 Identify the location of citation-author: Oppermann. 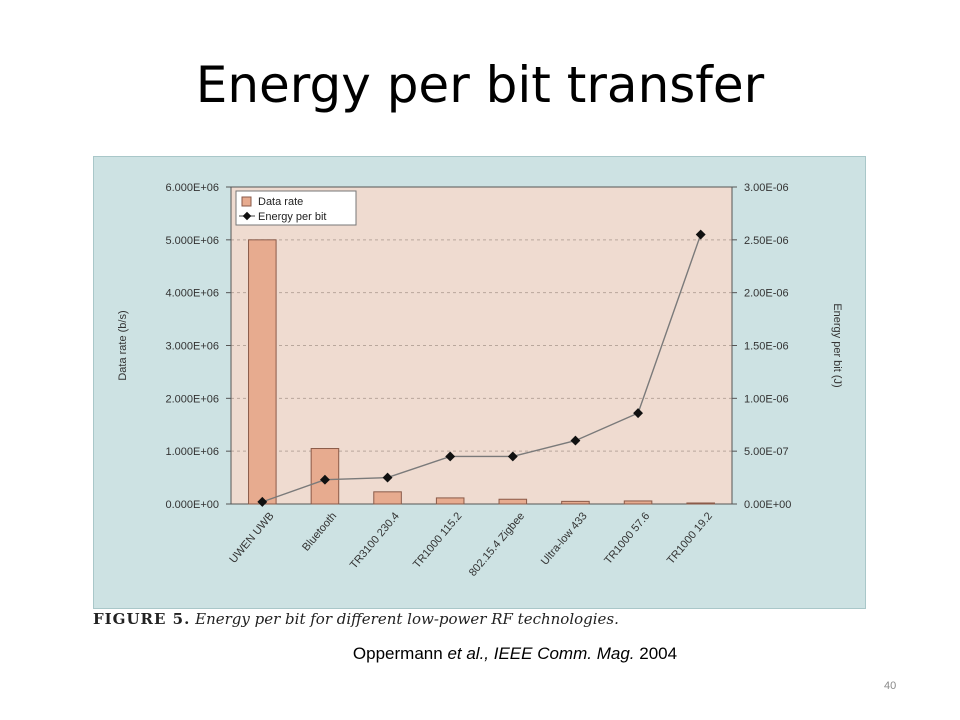
(397, 653).